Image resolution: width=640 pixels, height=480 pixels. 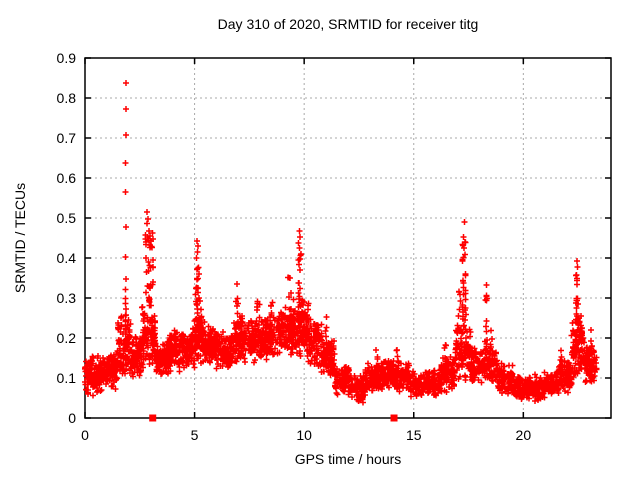 What do you see at coordinates (67, 338) in the screenshot?
I see `svg-text: 0.2` at bounding box center [67, 338].